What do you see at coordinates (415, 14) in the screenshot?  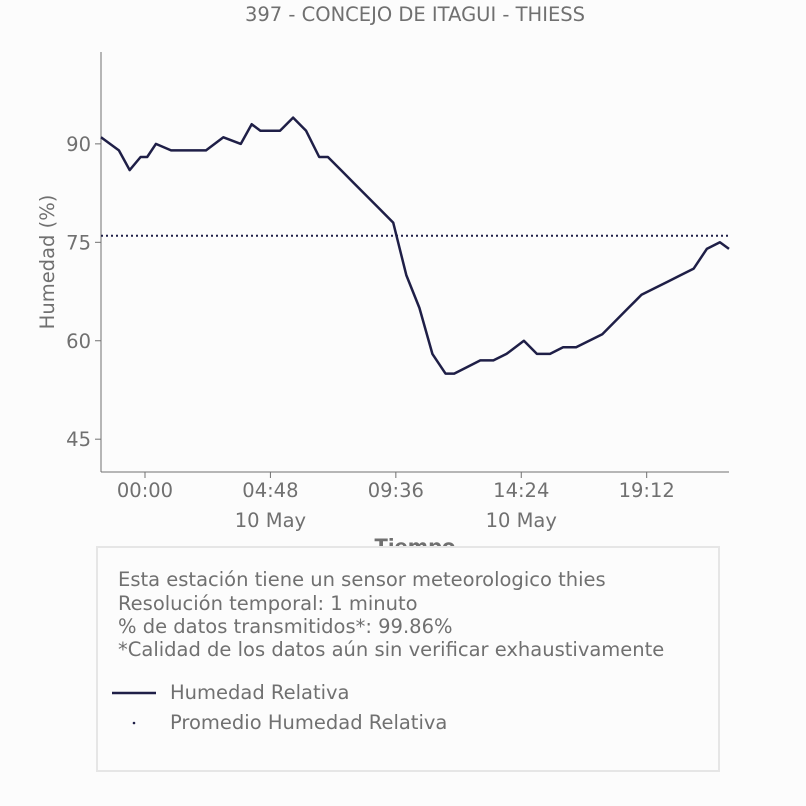 I see `chart-title: 397 - CONCEJO DE ITAGUI - THIESS` at bounding box center [415, 14].